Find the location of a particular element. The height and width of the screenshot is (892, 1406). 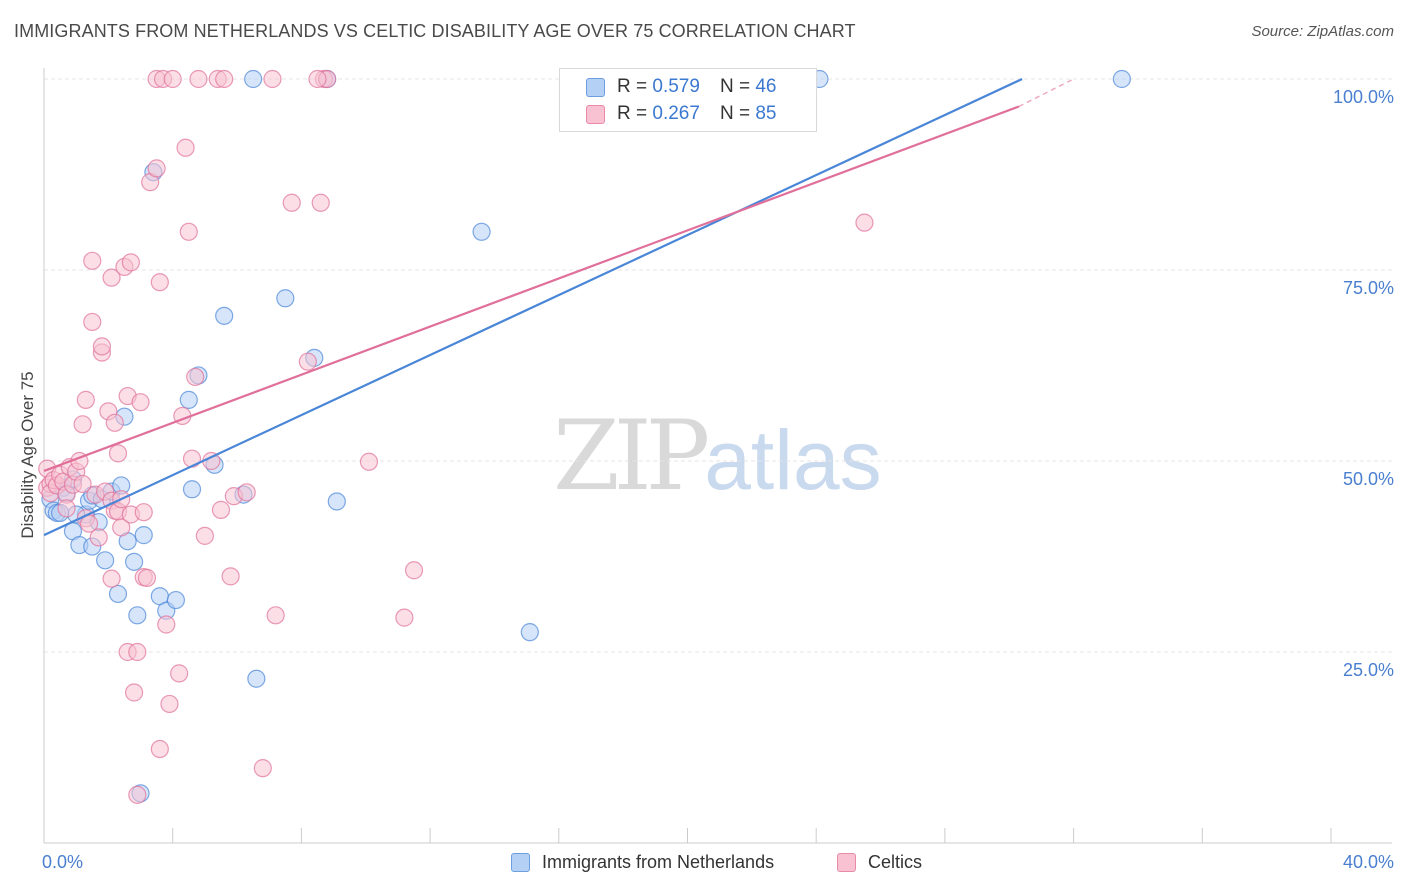

legend-row-celtics: R = 0.267 N = 85 is located at coordinates (681, 114).